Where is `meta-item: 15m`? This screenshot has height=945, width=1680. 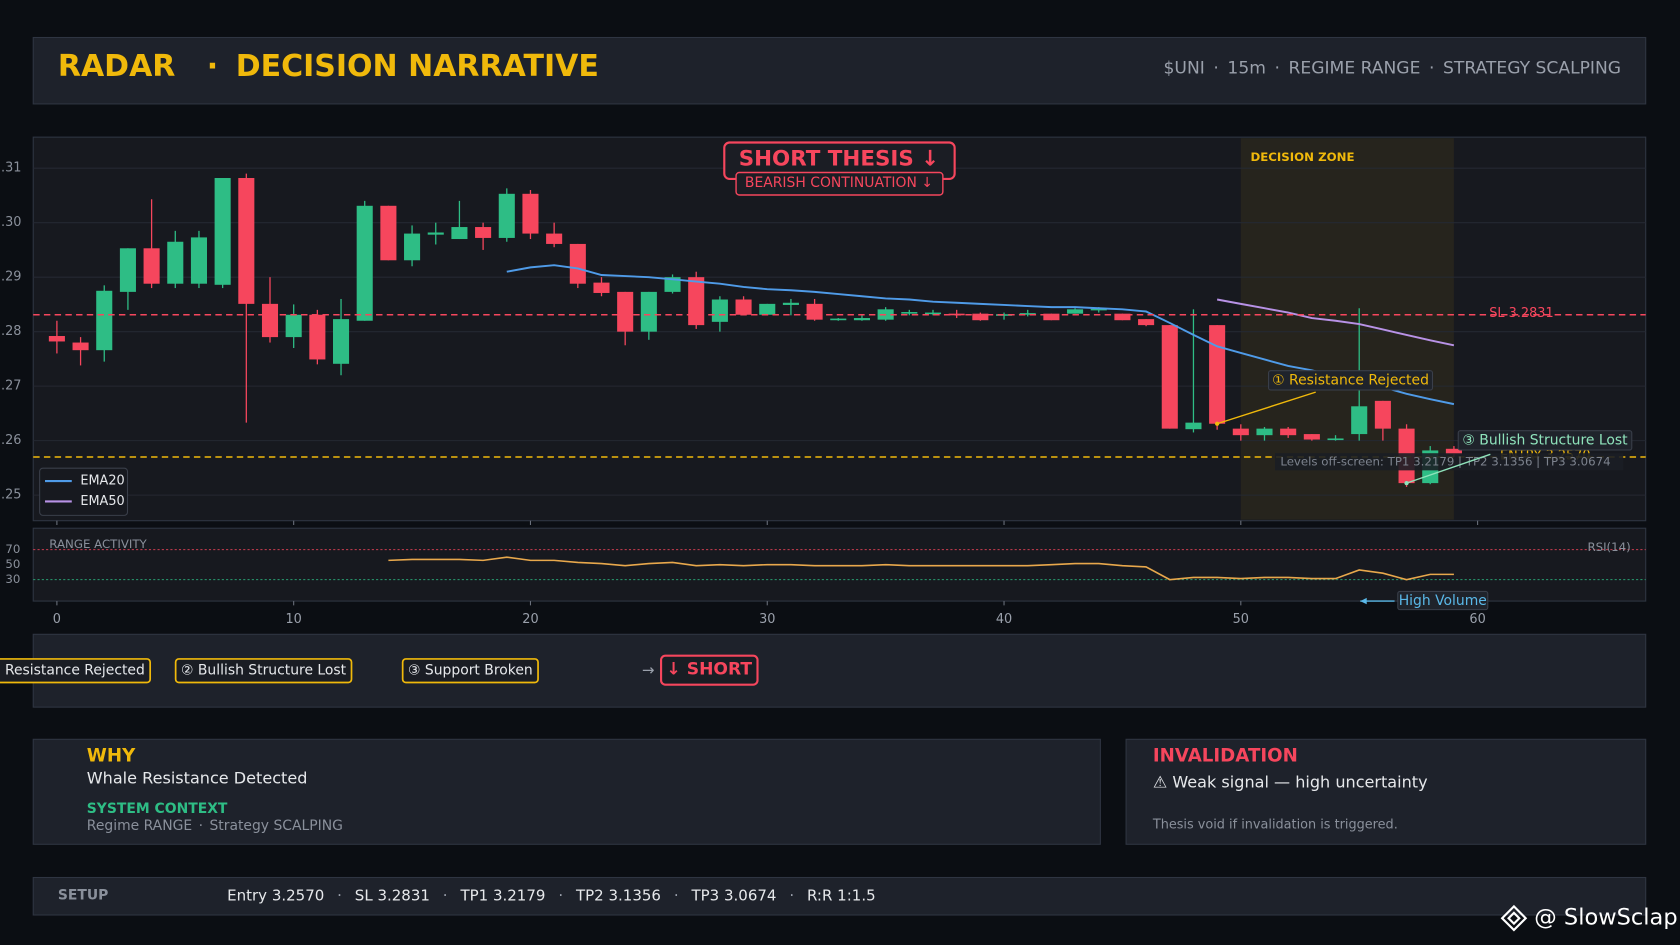
meta-item: 15m is located at coordinates (1246, 69).